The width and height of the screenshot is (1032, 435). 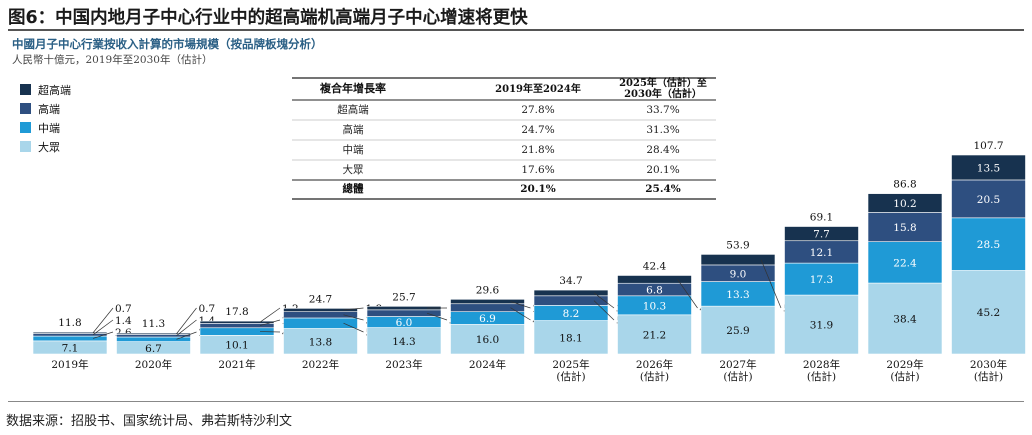 I want to click on table-cell: 27.8%, so click(x=537, y=110).